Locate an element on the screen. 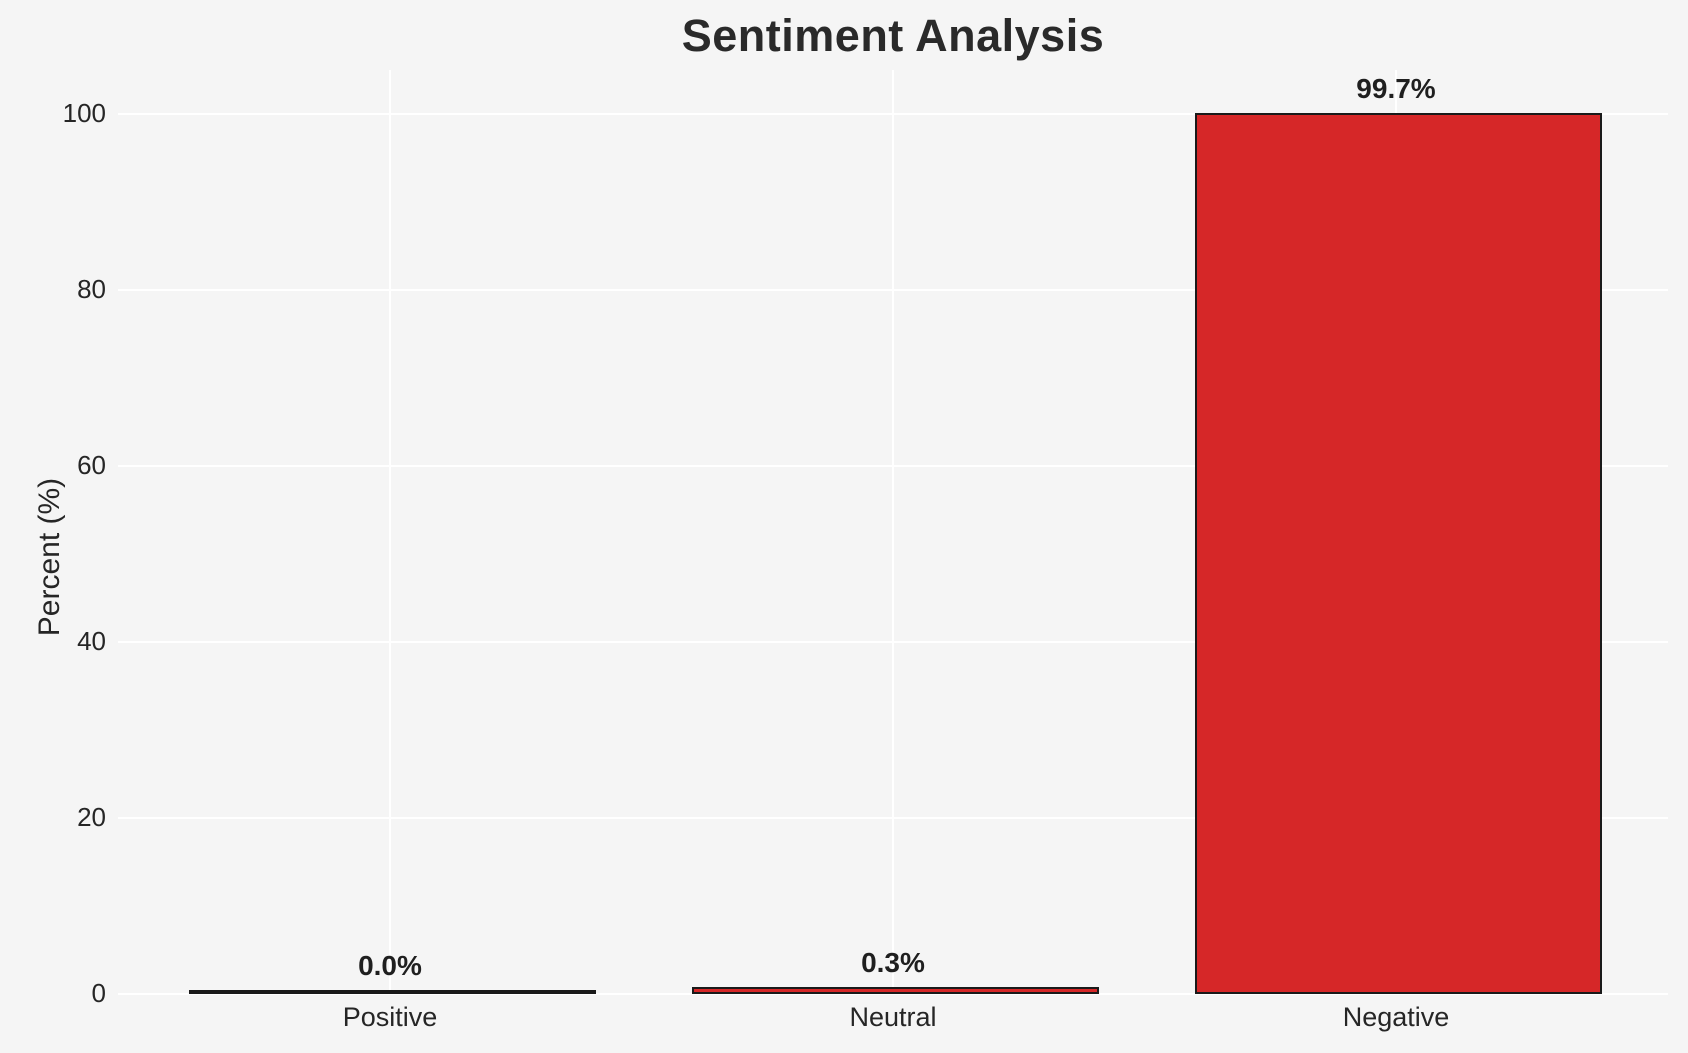 This screenshot has width=1688, height=1053. bar-value-label: 0.3% is located at coordinates (893, 962).